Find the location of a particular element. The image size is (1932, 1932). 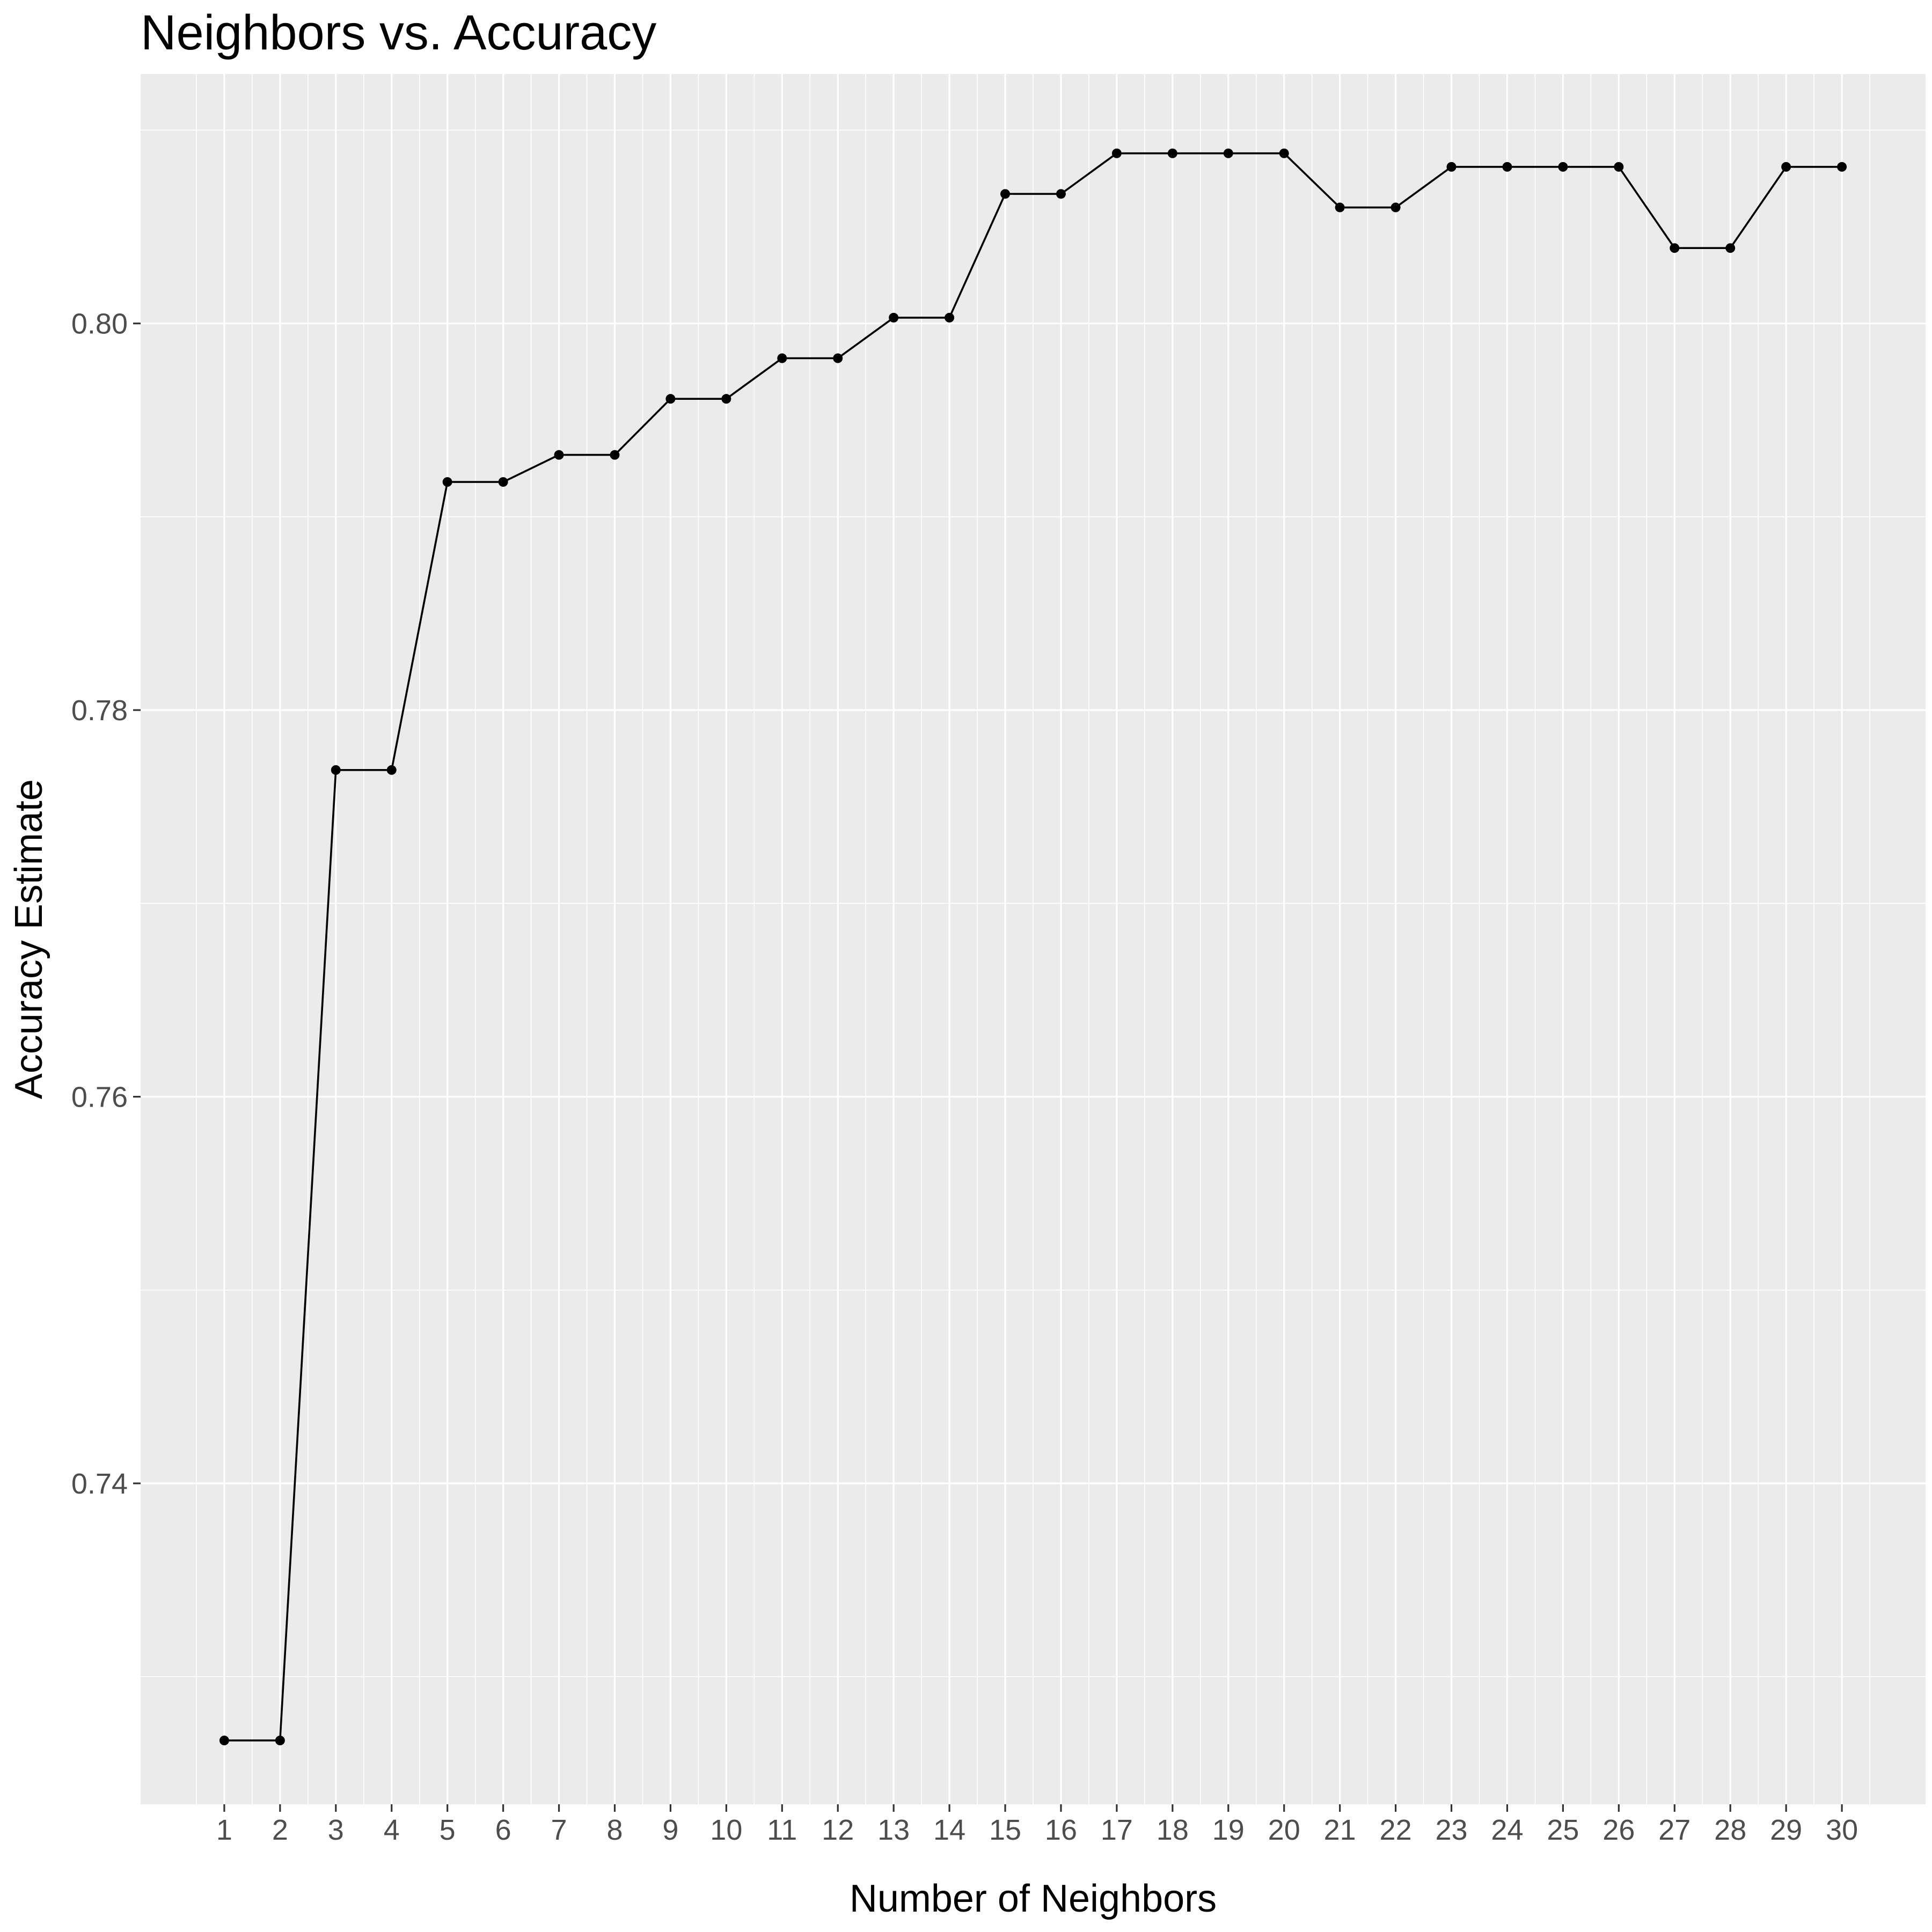

x-tick-label: 20 is located at coordinates (1284, 1830).